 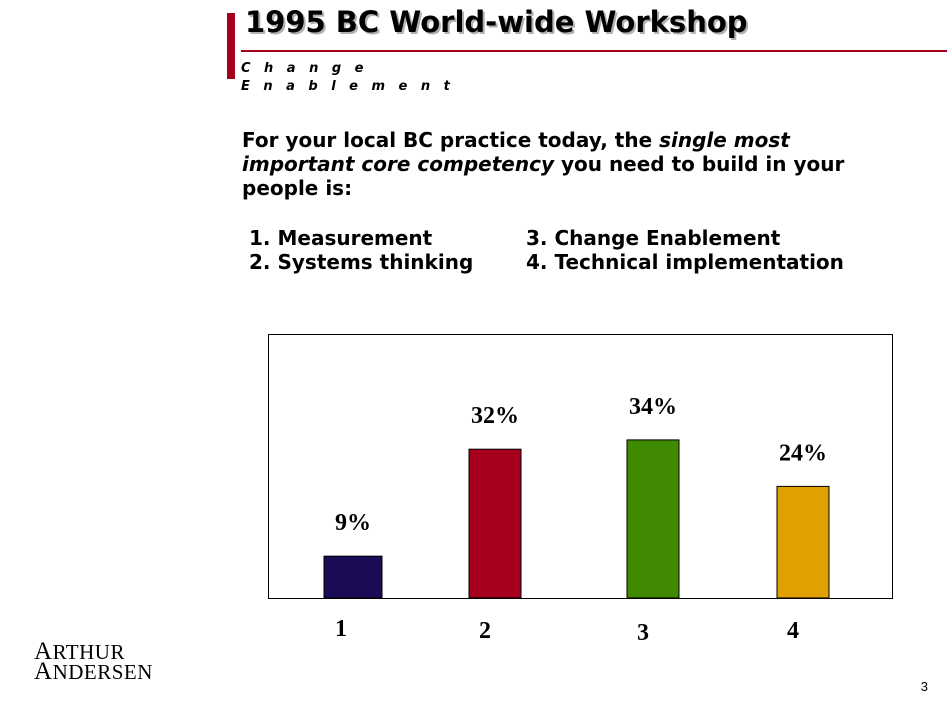 What do you see at coordinates (485, 631) in the screenshot?
I see `category-label-2: 2` at bounding box center [485, 631].